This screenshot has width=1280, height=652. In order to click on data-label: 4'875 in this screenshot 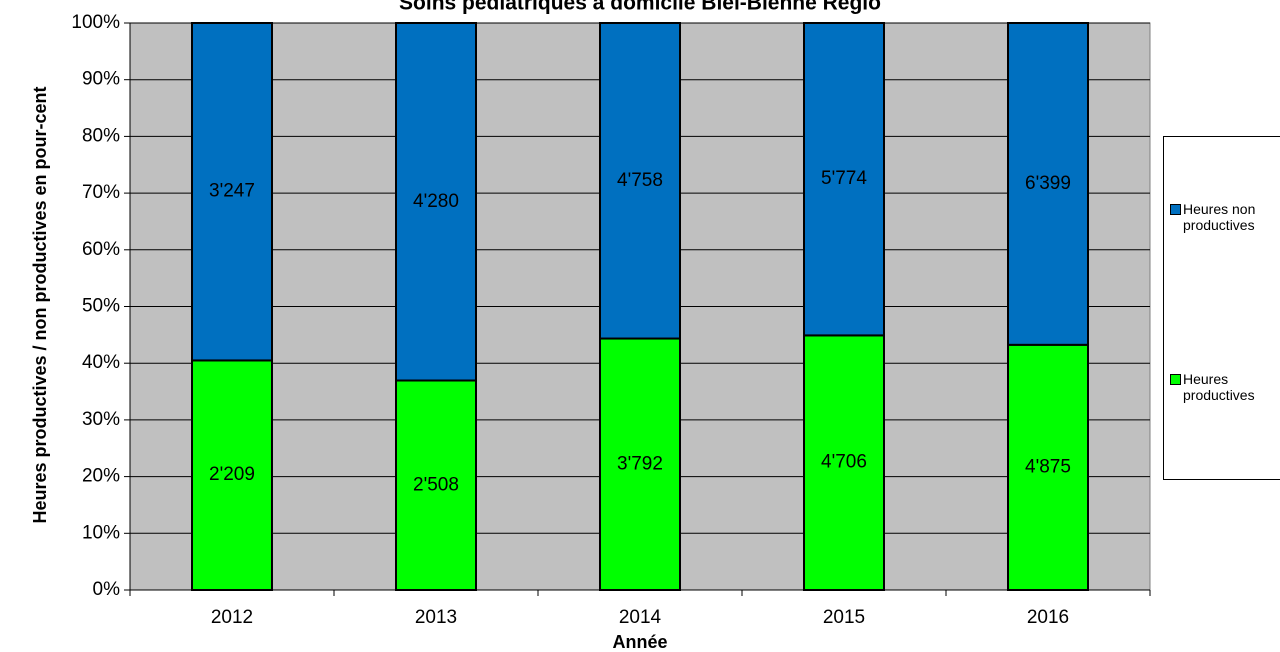, I will do `click(1048, 466)`.